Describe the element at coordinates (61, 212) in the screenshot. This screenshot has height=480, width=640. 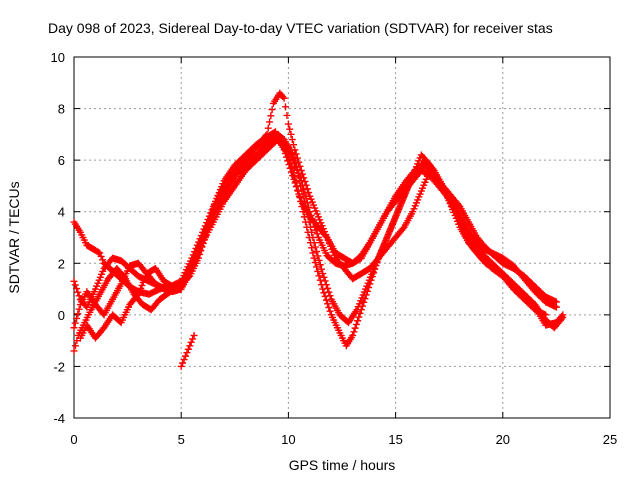
I see `y-tick-label: 4` at that location.